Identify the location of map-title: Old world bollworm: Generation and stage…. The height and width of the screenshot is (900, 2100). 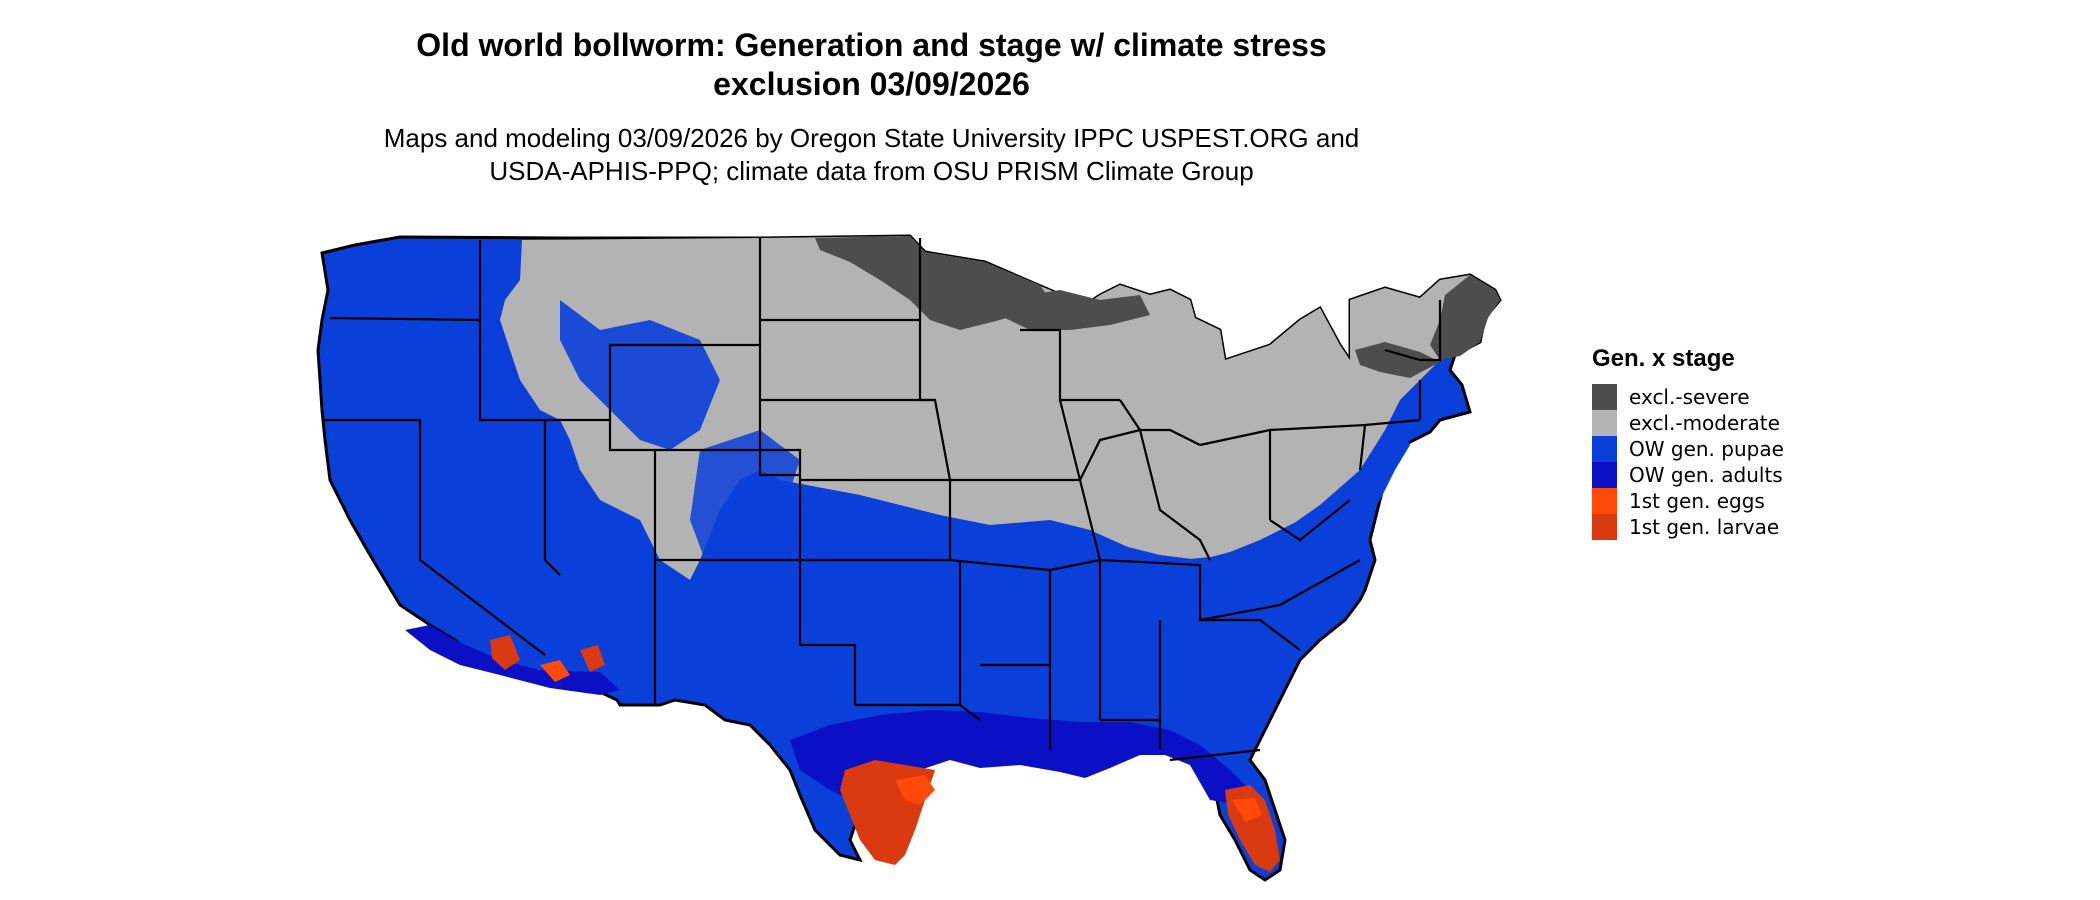
(871, 65).